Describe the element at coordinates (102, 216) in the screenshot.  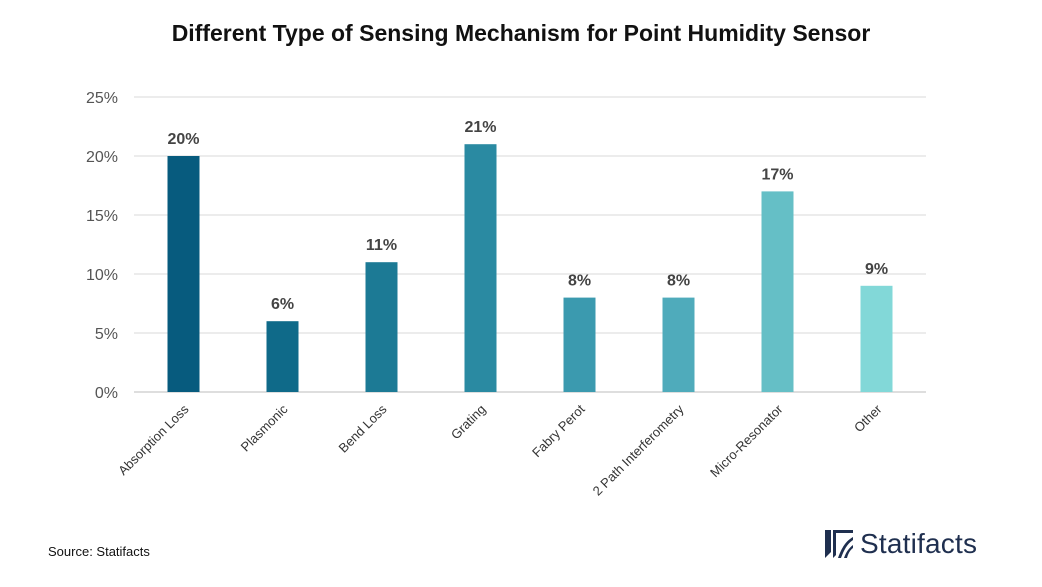
I see `y-tick-label: 15%` at that location.